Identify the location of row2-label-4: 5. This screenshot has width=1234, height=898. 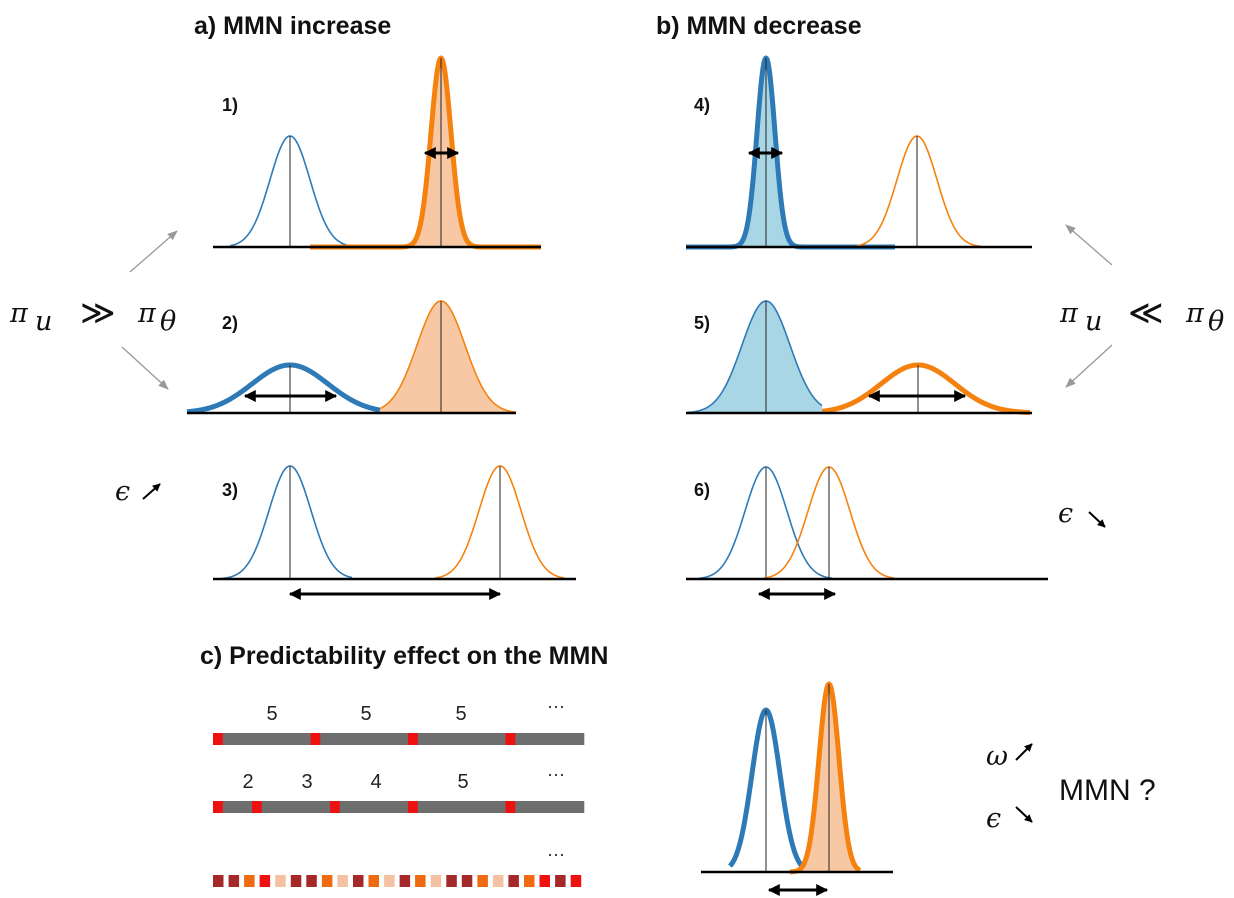
(462, 782).